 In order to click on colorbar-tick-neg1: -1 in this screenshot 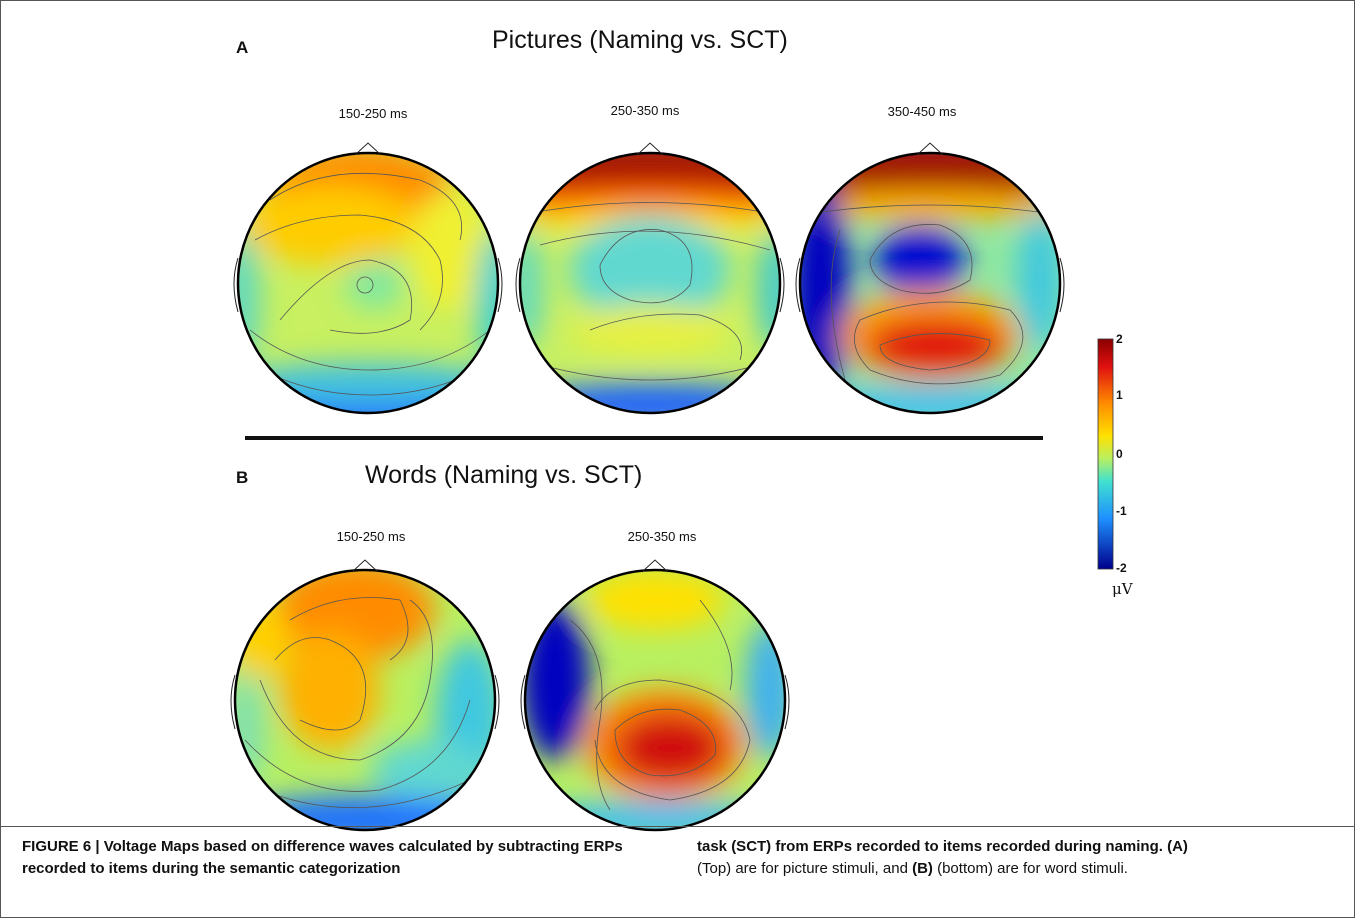, I will do `click(1121, 511)`.